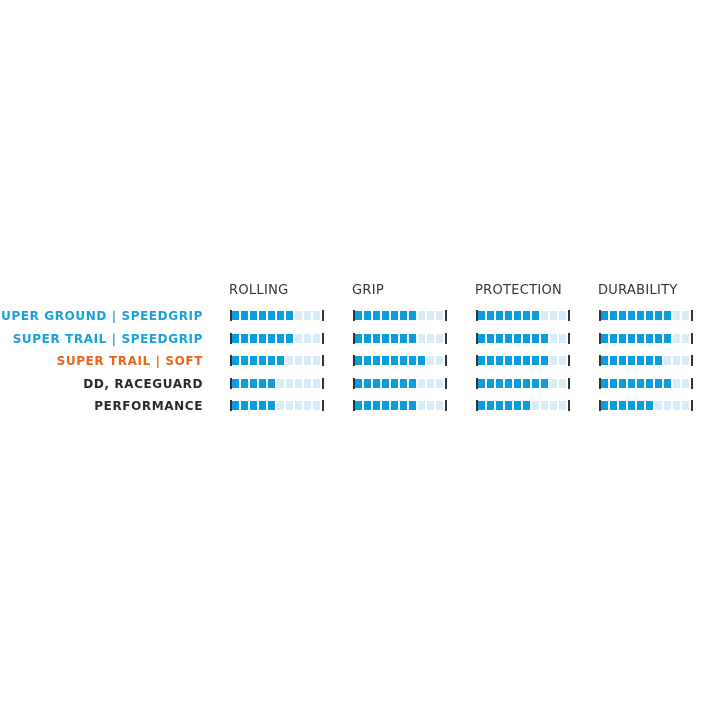  I want to click on row-label: SUPER GROUND | SPEEDGRIP, so click(101, 316).